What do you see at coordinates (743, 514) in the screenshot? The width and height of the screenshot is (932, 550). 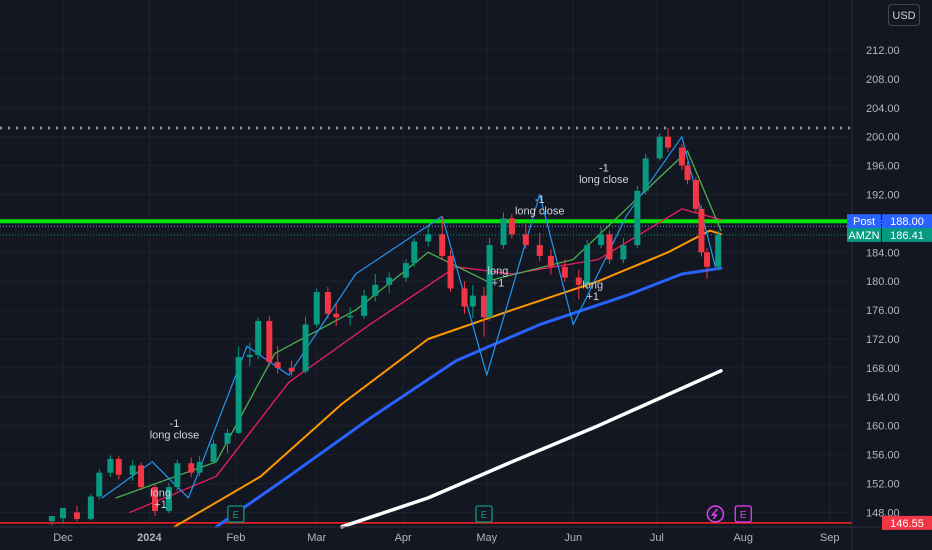 I see `earnings-icon` at bounding box center [743, 514].